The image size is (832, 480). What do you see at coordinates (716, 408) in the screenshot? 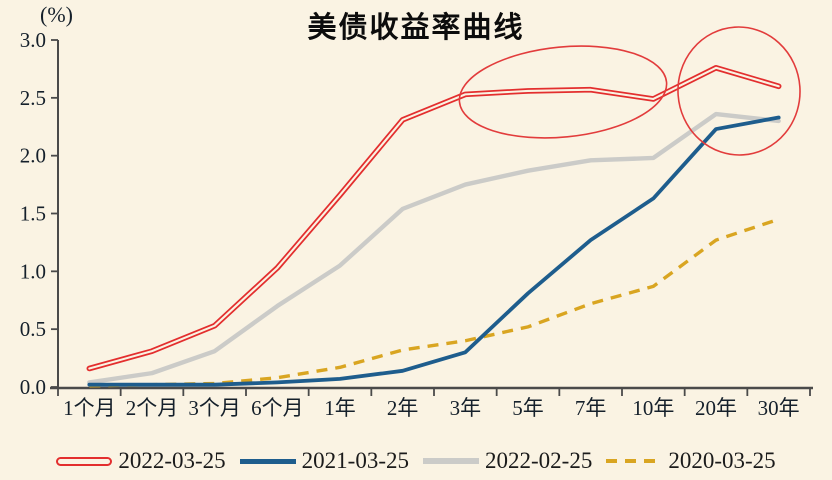
I see `x-tick-label: 20年` at bounding box center [716, 408].